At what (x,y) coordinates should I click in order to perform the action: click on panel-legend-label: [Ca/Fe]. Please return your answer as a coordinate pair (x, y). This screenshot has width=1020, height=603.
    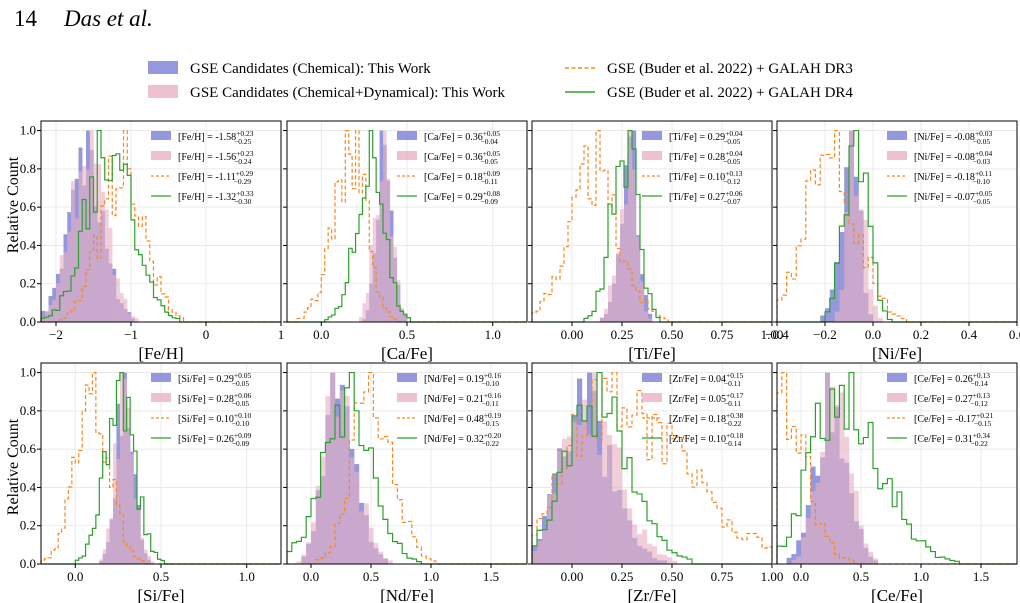
    Looking at the image, I should click on (439, 157).